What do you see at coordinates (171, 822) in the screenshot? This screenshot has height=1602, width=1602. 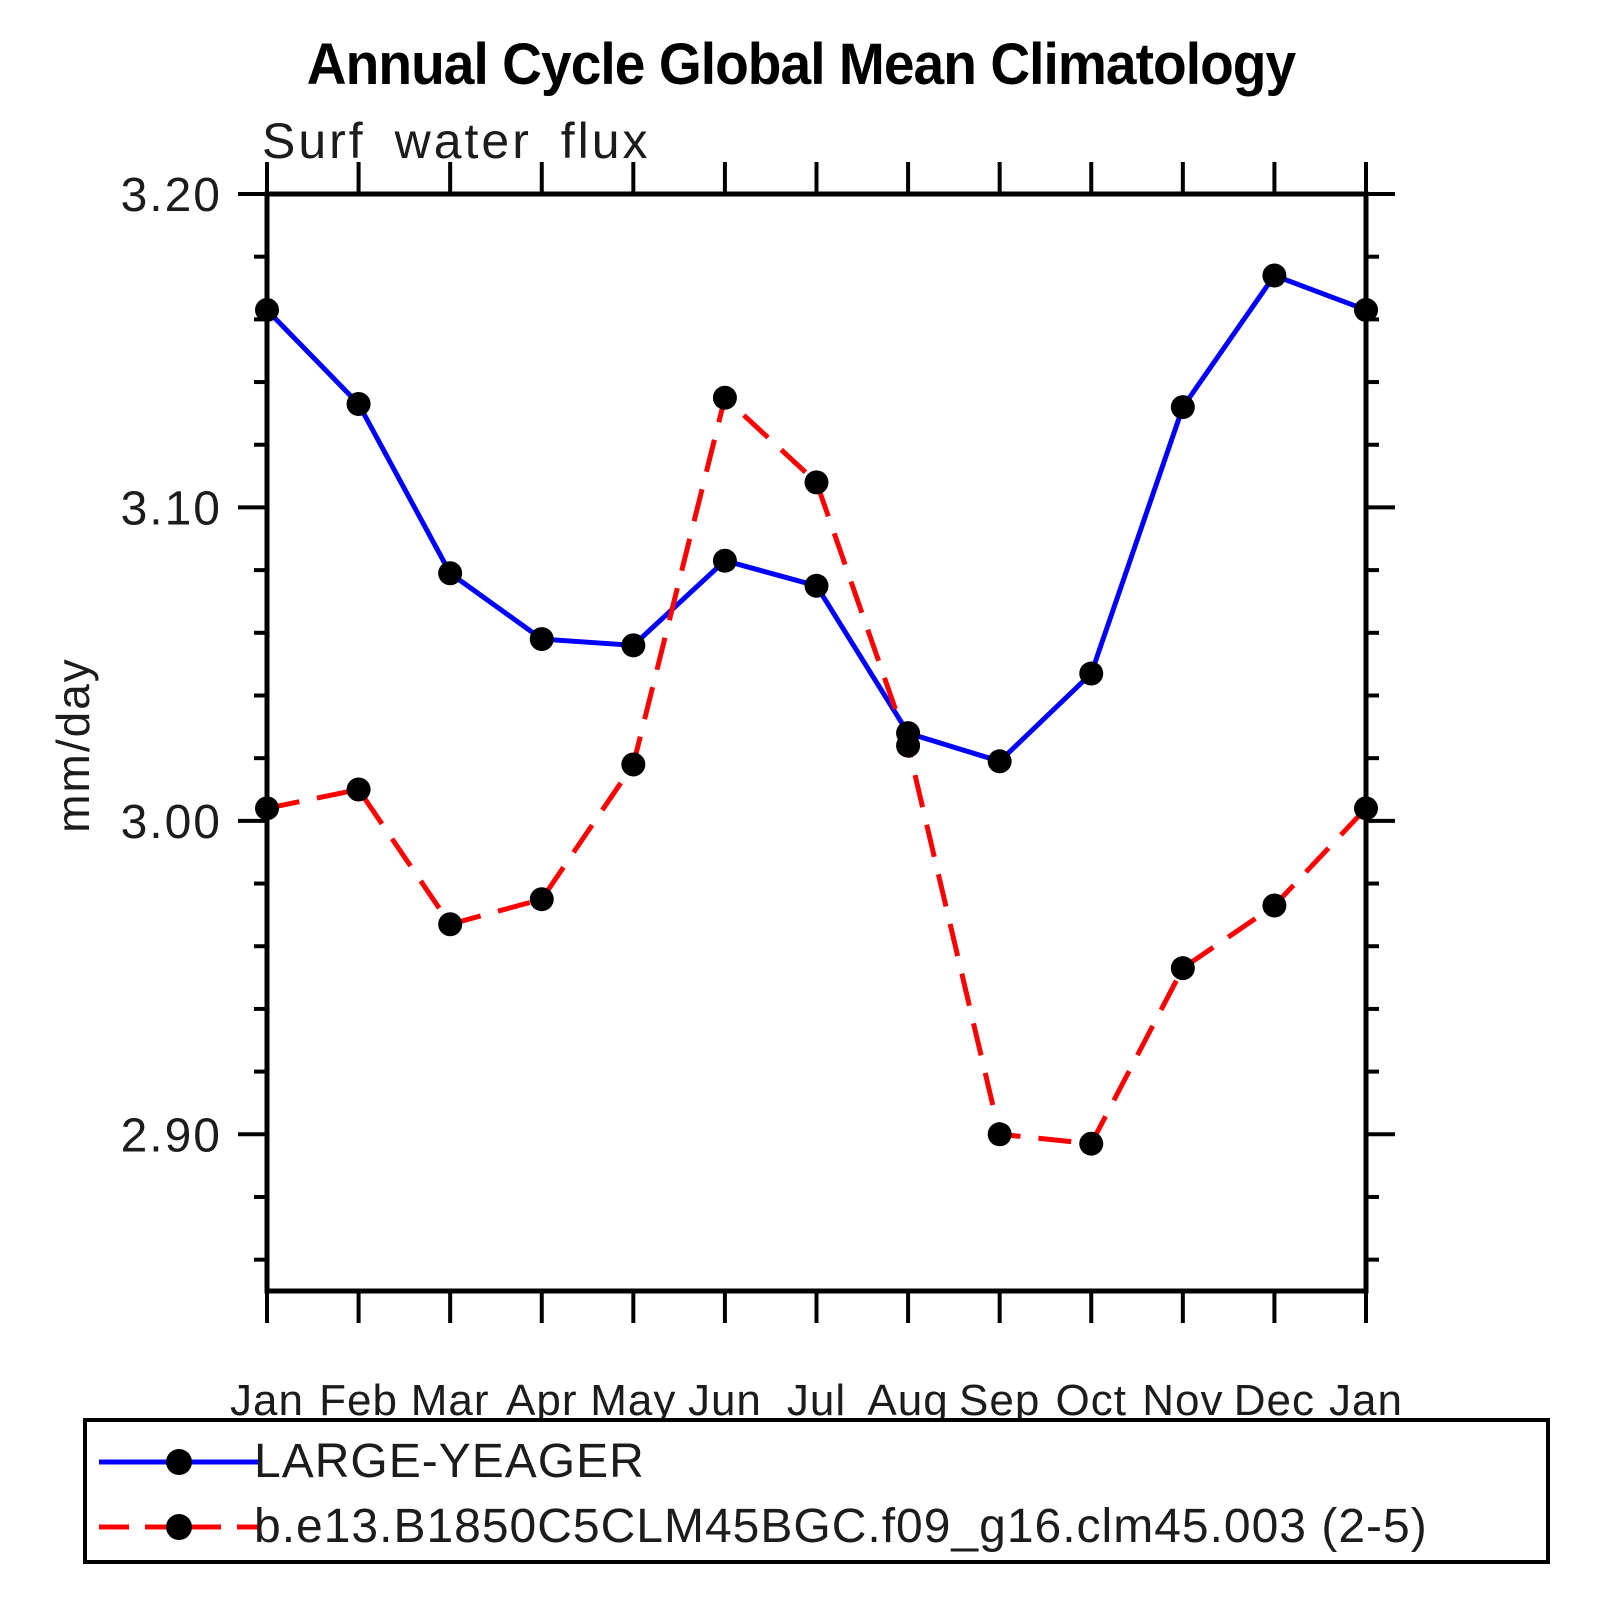 I see `y-tick-label: 3.00` at bounding box center [171, 822].